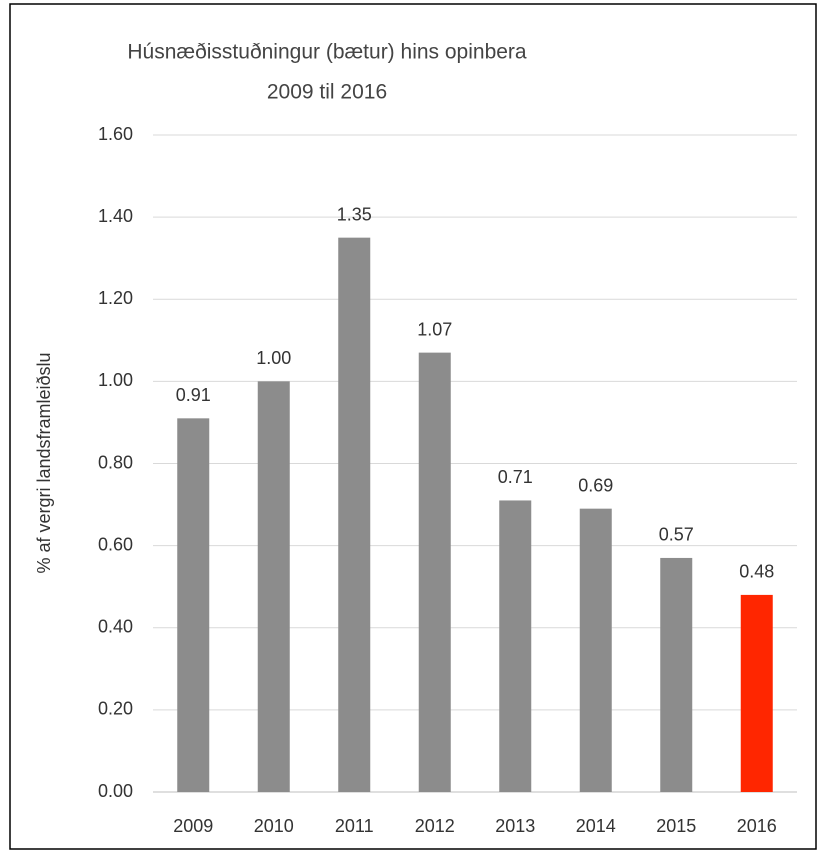 The image size is (821, 853). I want to click on y-tick-label: 0.00, so click(115, 791).